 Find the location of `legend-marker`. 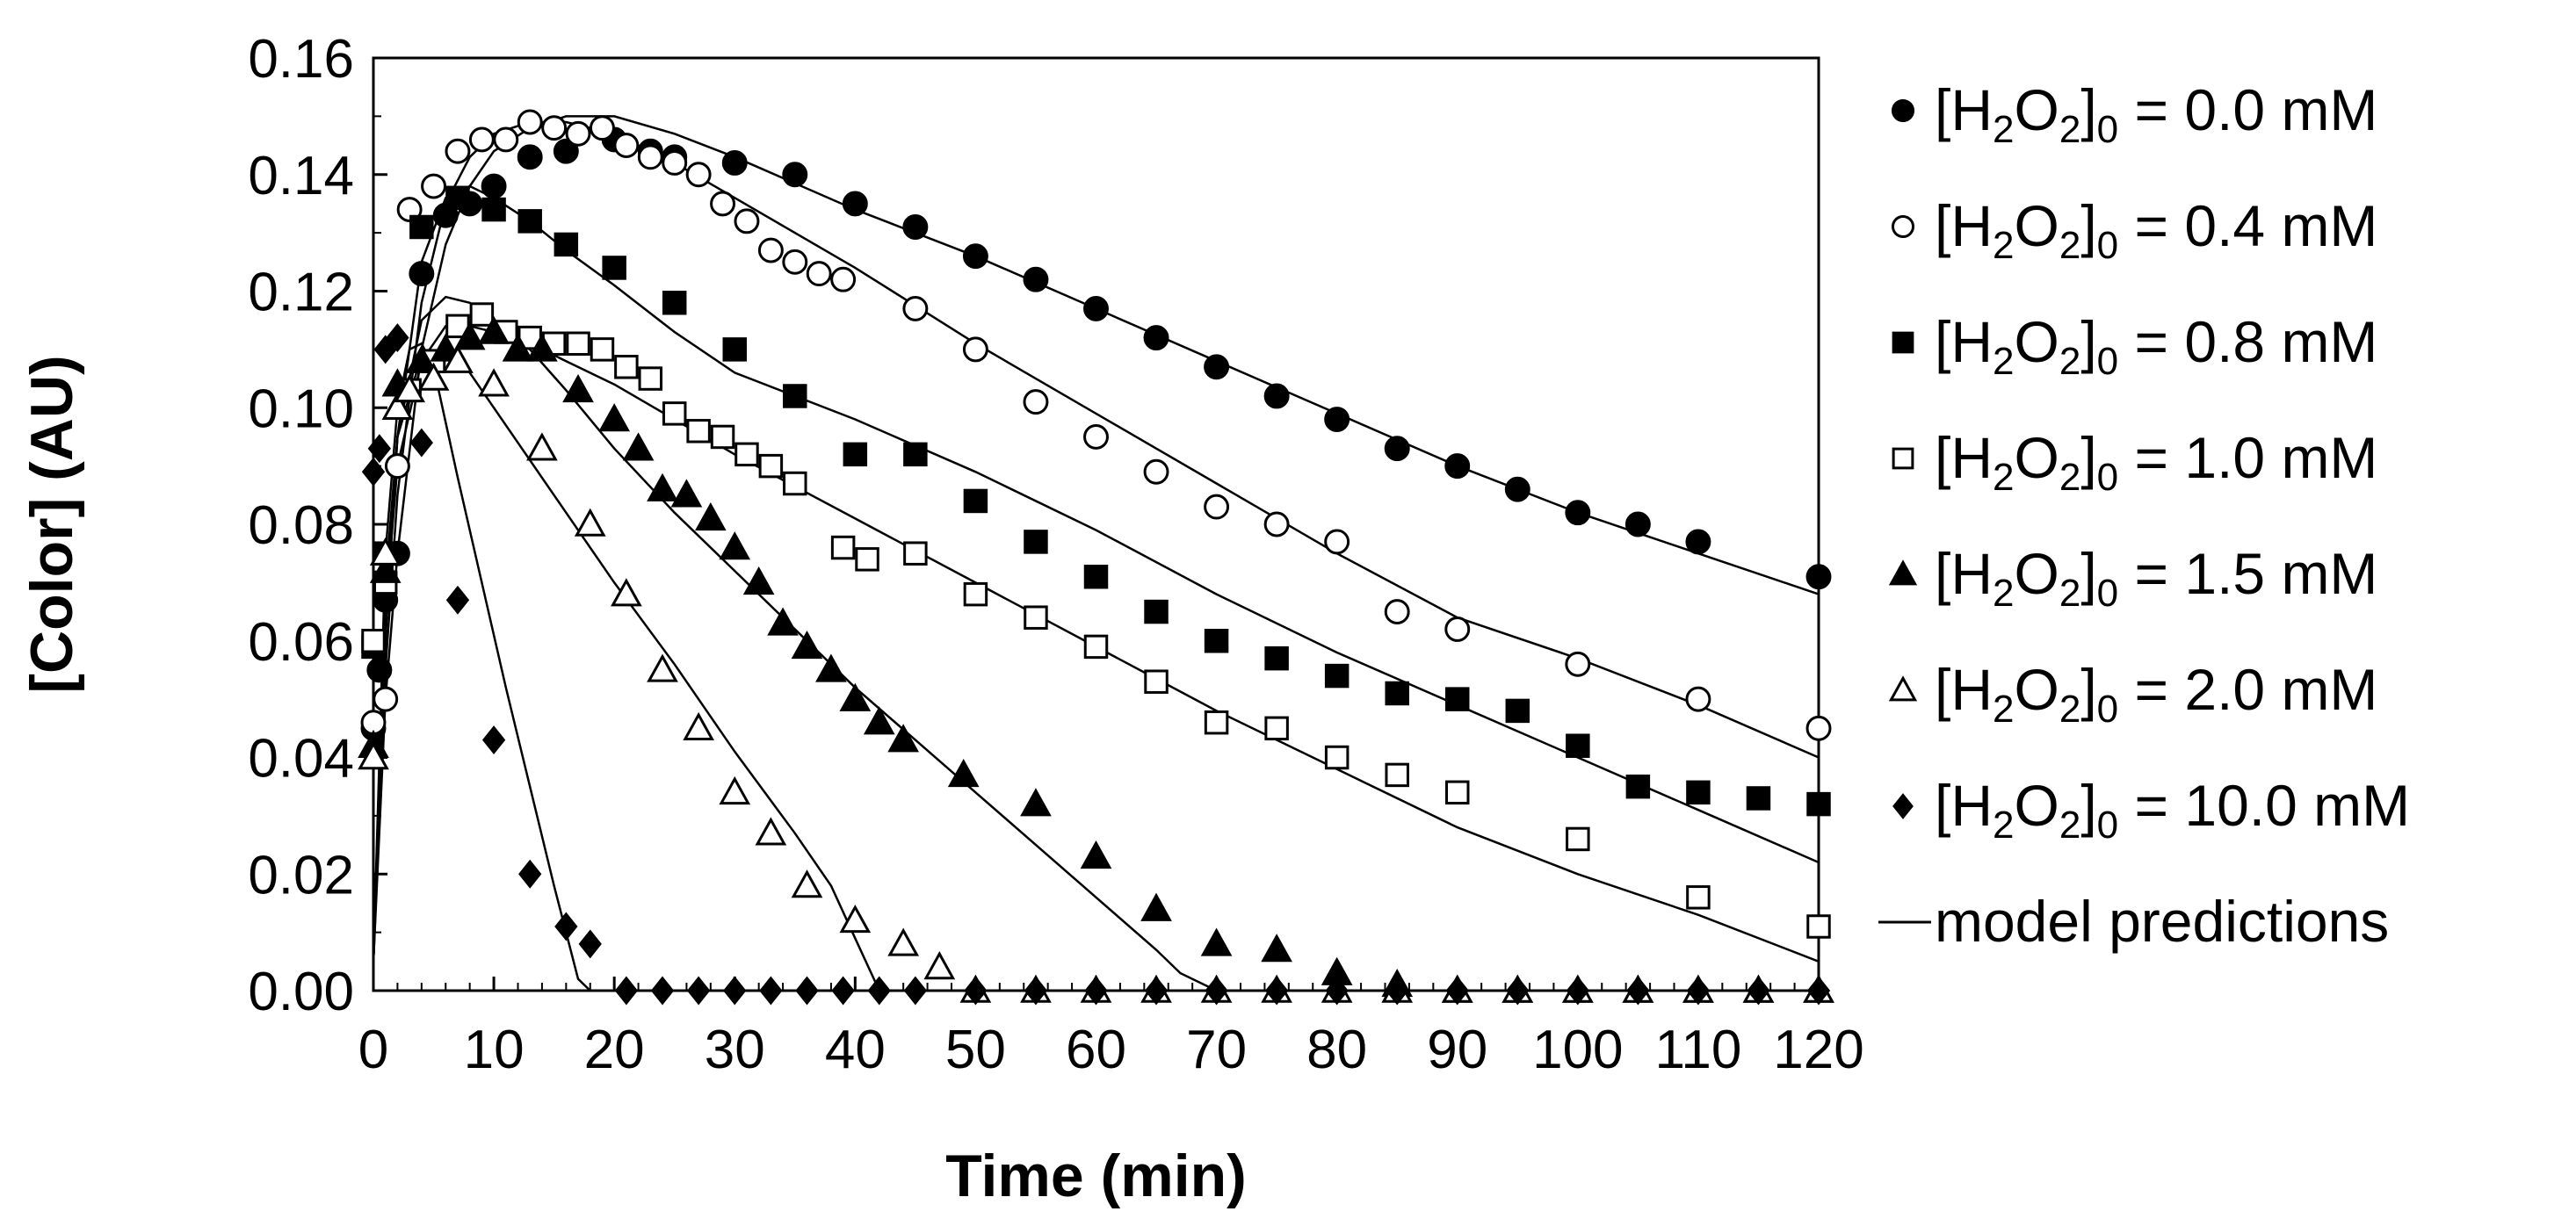

legend-marker is located at coordinates (1903, 688).